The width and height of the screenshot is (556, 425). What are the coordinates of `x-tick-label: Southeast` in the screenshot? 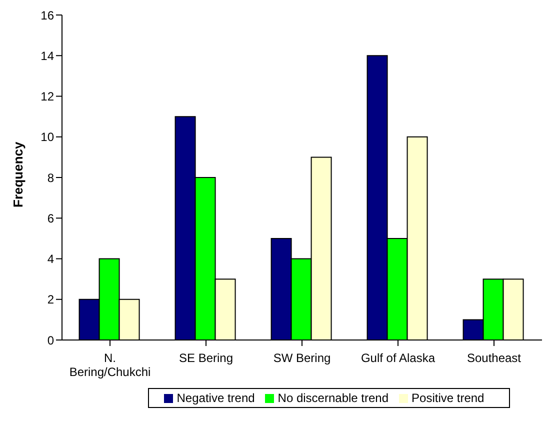 It's located at (494, 358).